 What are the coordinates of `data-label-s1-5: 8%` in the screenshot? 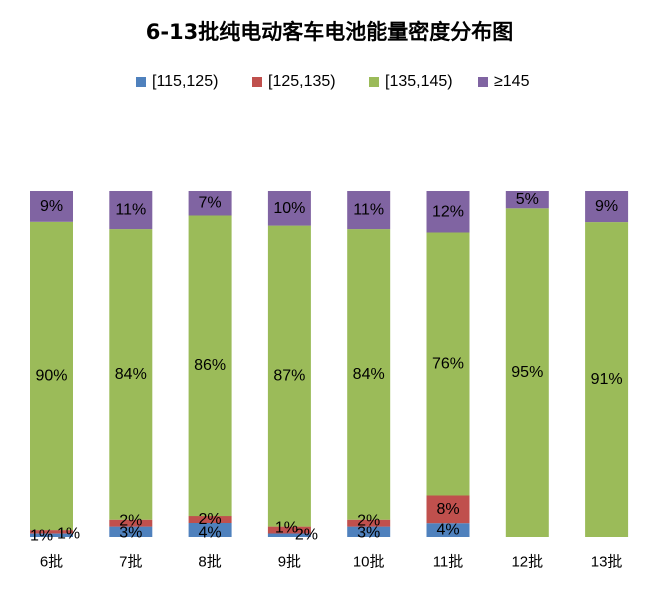 It's located at (447, 509).